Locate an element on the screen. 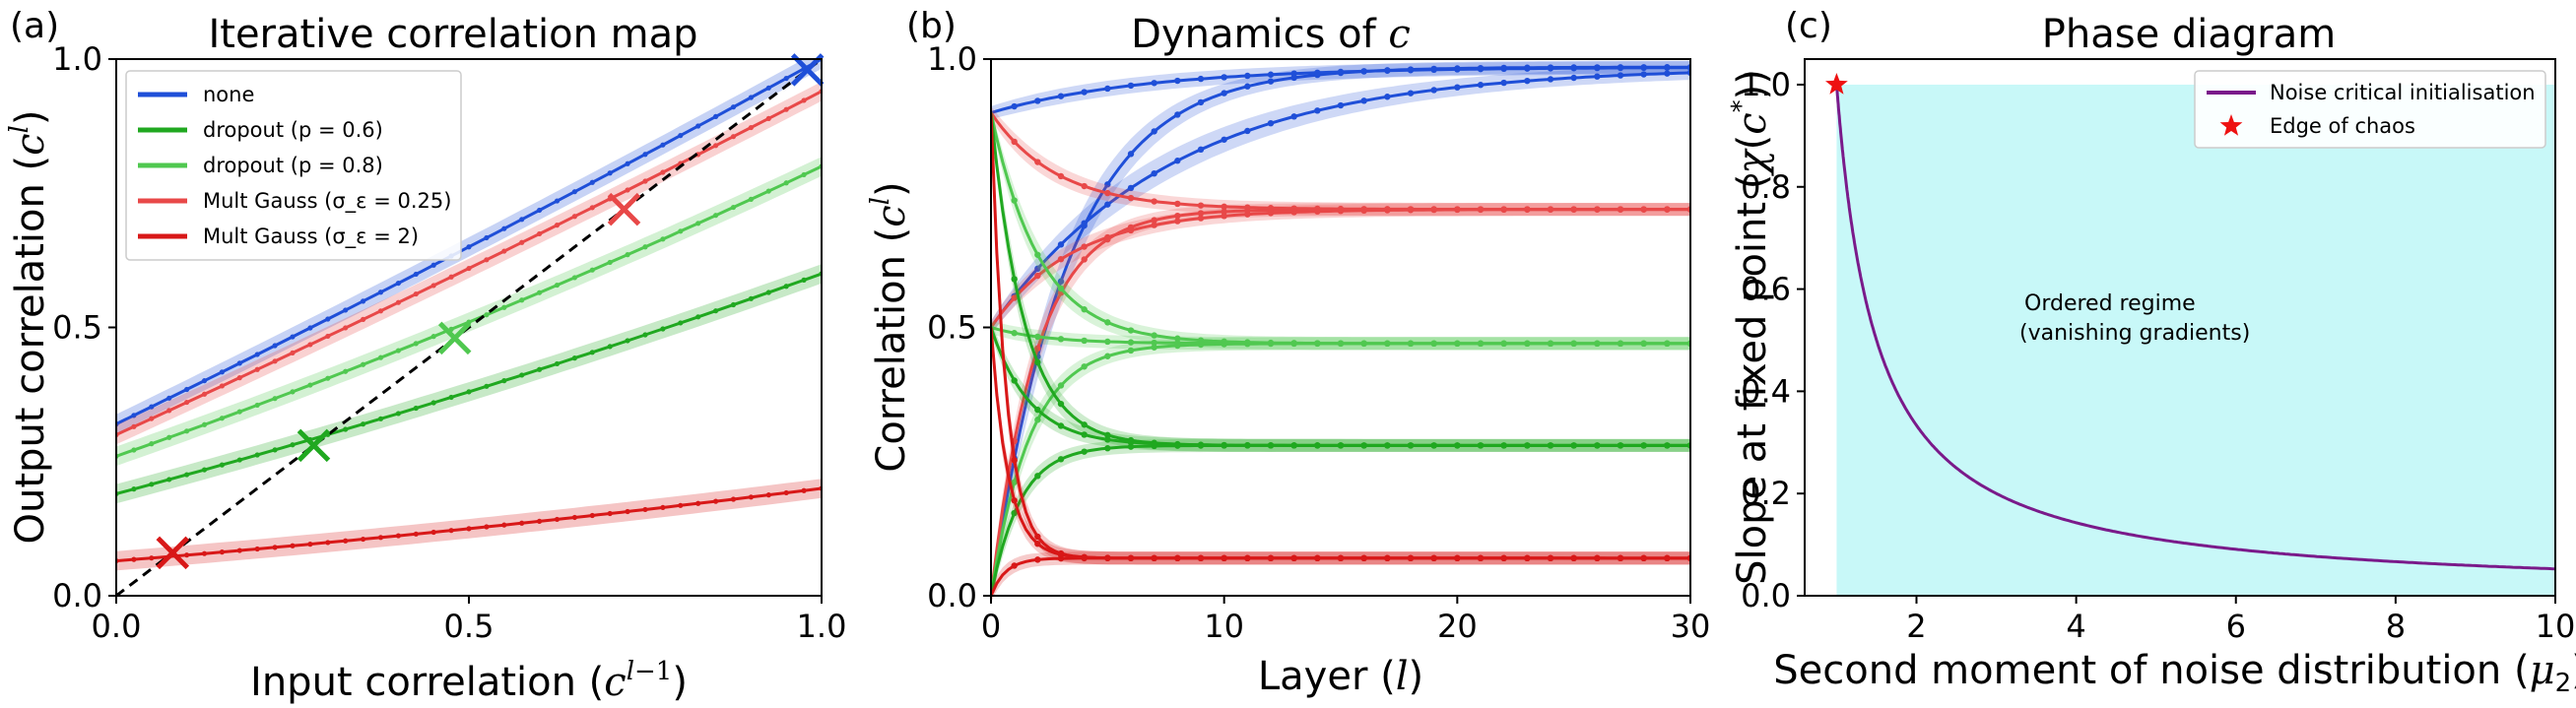  panel-b-title: Dynamics of c is located at coordinates (1271, 35).